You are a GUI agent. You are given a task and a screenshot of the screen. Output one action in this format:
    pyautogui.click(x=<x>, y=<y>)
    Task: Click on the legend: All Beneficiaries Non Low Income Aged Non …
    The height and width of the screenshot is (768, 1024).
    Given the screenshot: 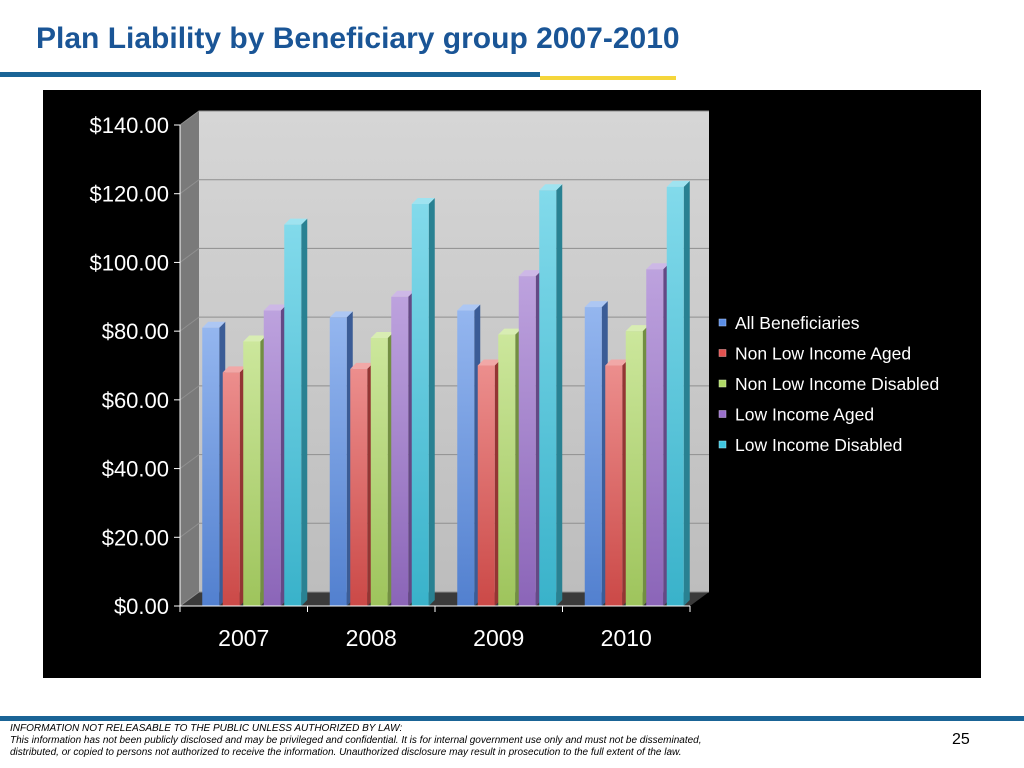 What is the action you would take?
    pyautogui.click(x=828, y=384)
    